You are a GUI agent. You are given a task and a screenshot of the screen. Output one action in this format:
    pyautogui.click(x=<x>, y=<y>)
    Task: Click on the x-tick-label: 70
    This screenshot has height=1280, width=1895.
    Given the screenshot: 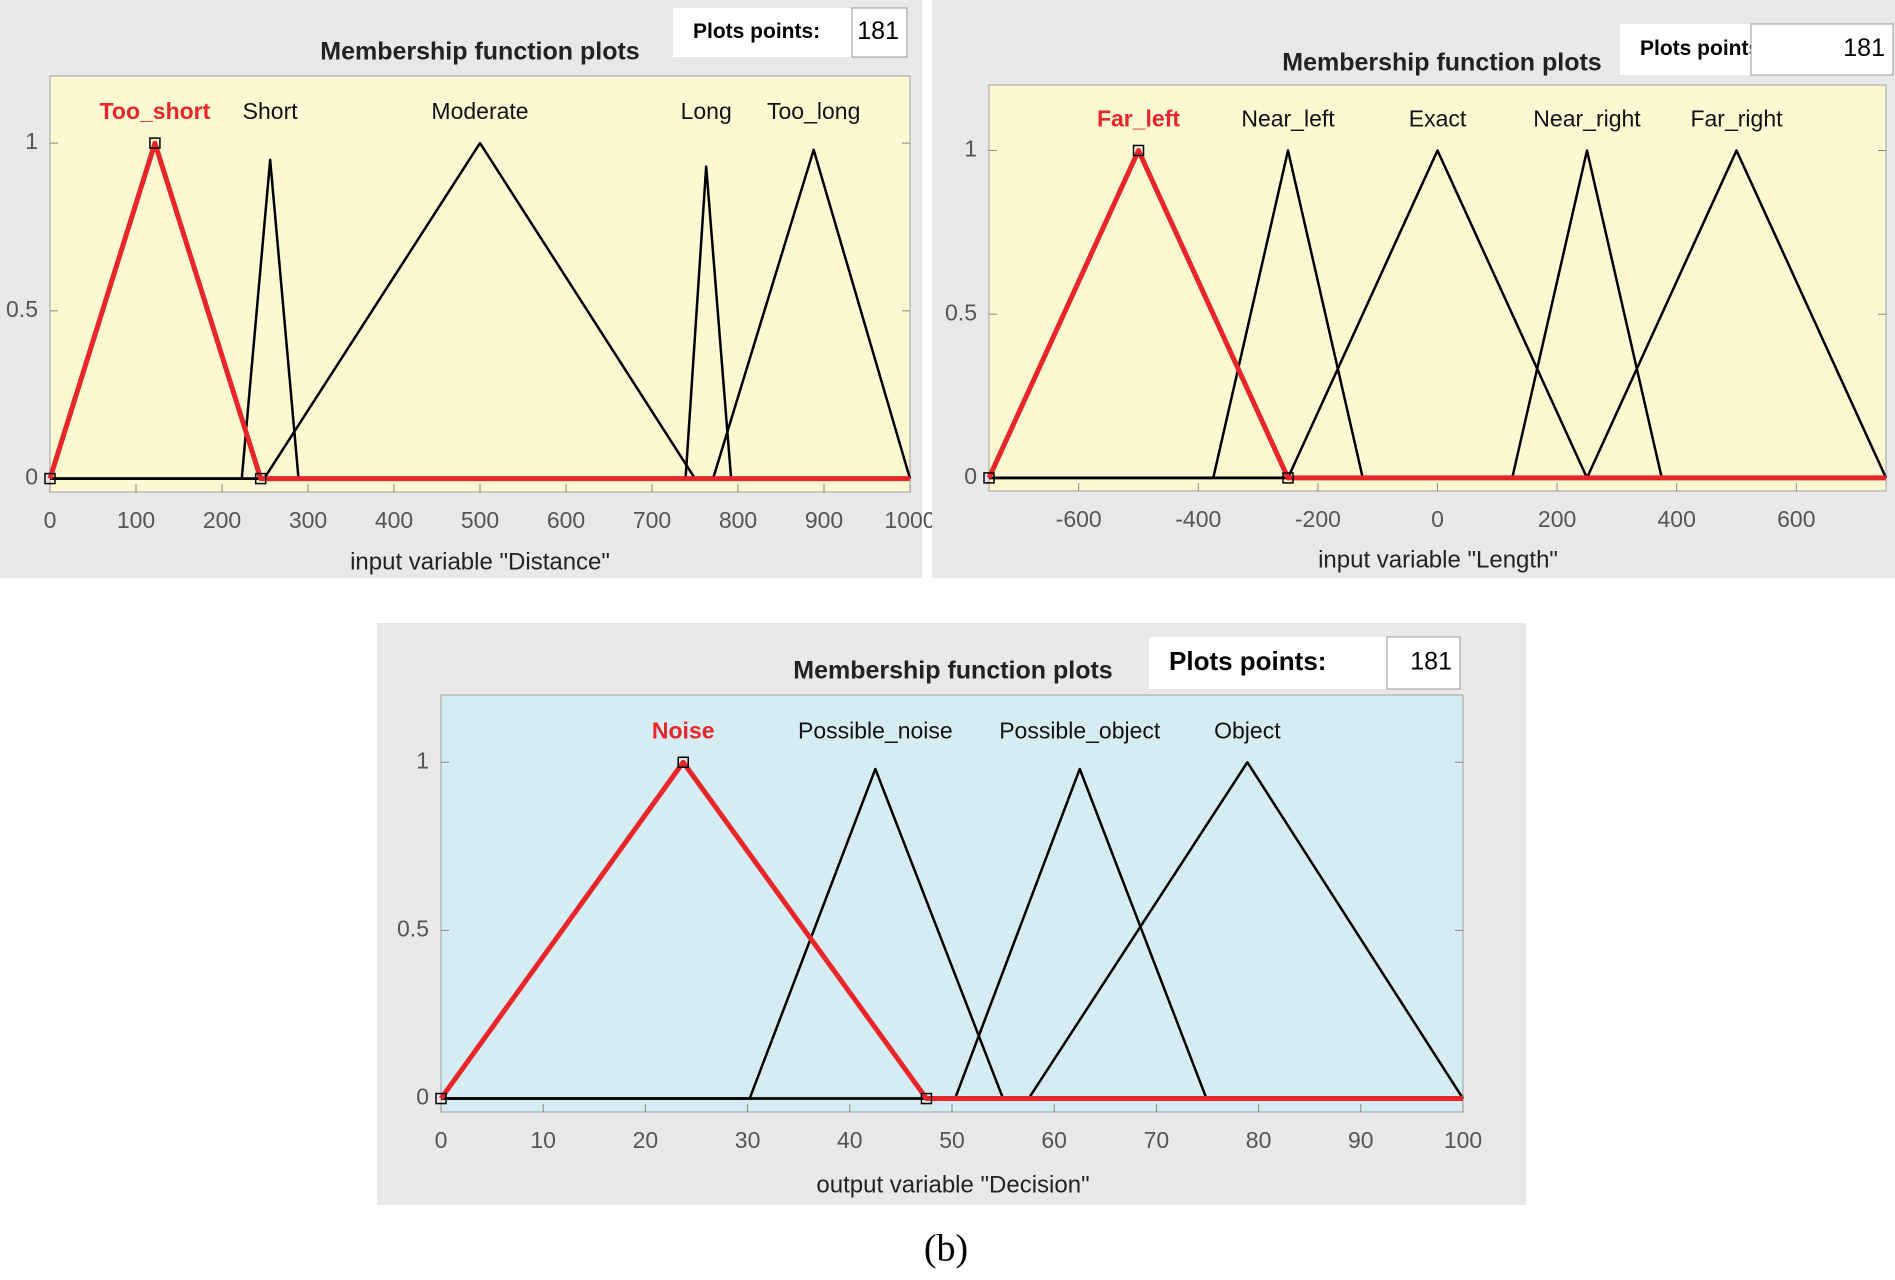 What is the action you would take?
    pyautogui.click(x=1157, y=1140)
    